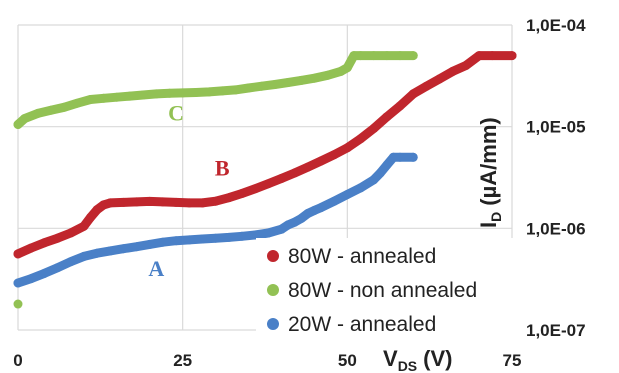 This screenshot has width=619, height=373. I want to click on legend-entry: 80W - non annealed, so click(382, 290).